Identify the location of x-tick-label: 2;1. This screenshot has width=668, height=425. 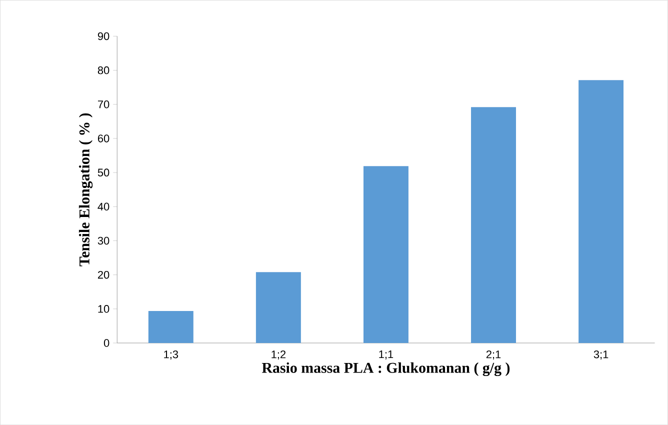
(493, 355).